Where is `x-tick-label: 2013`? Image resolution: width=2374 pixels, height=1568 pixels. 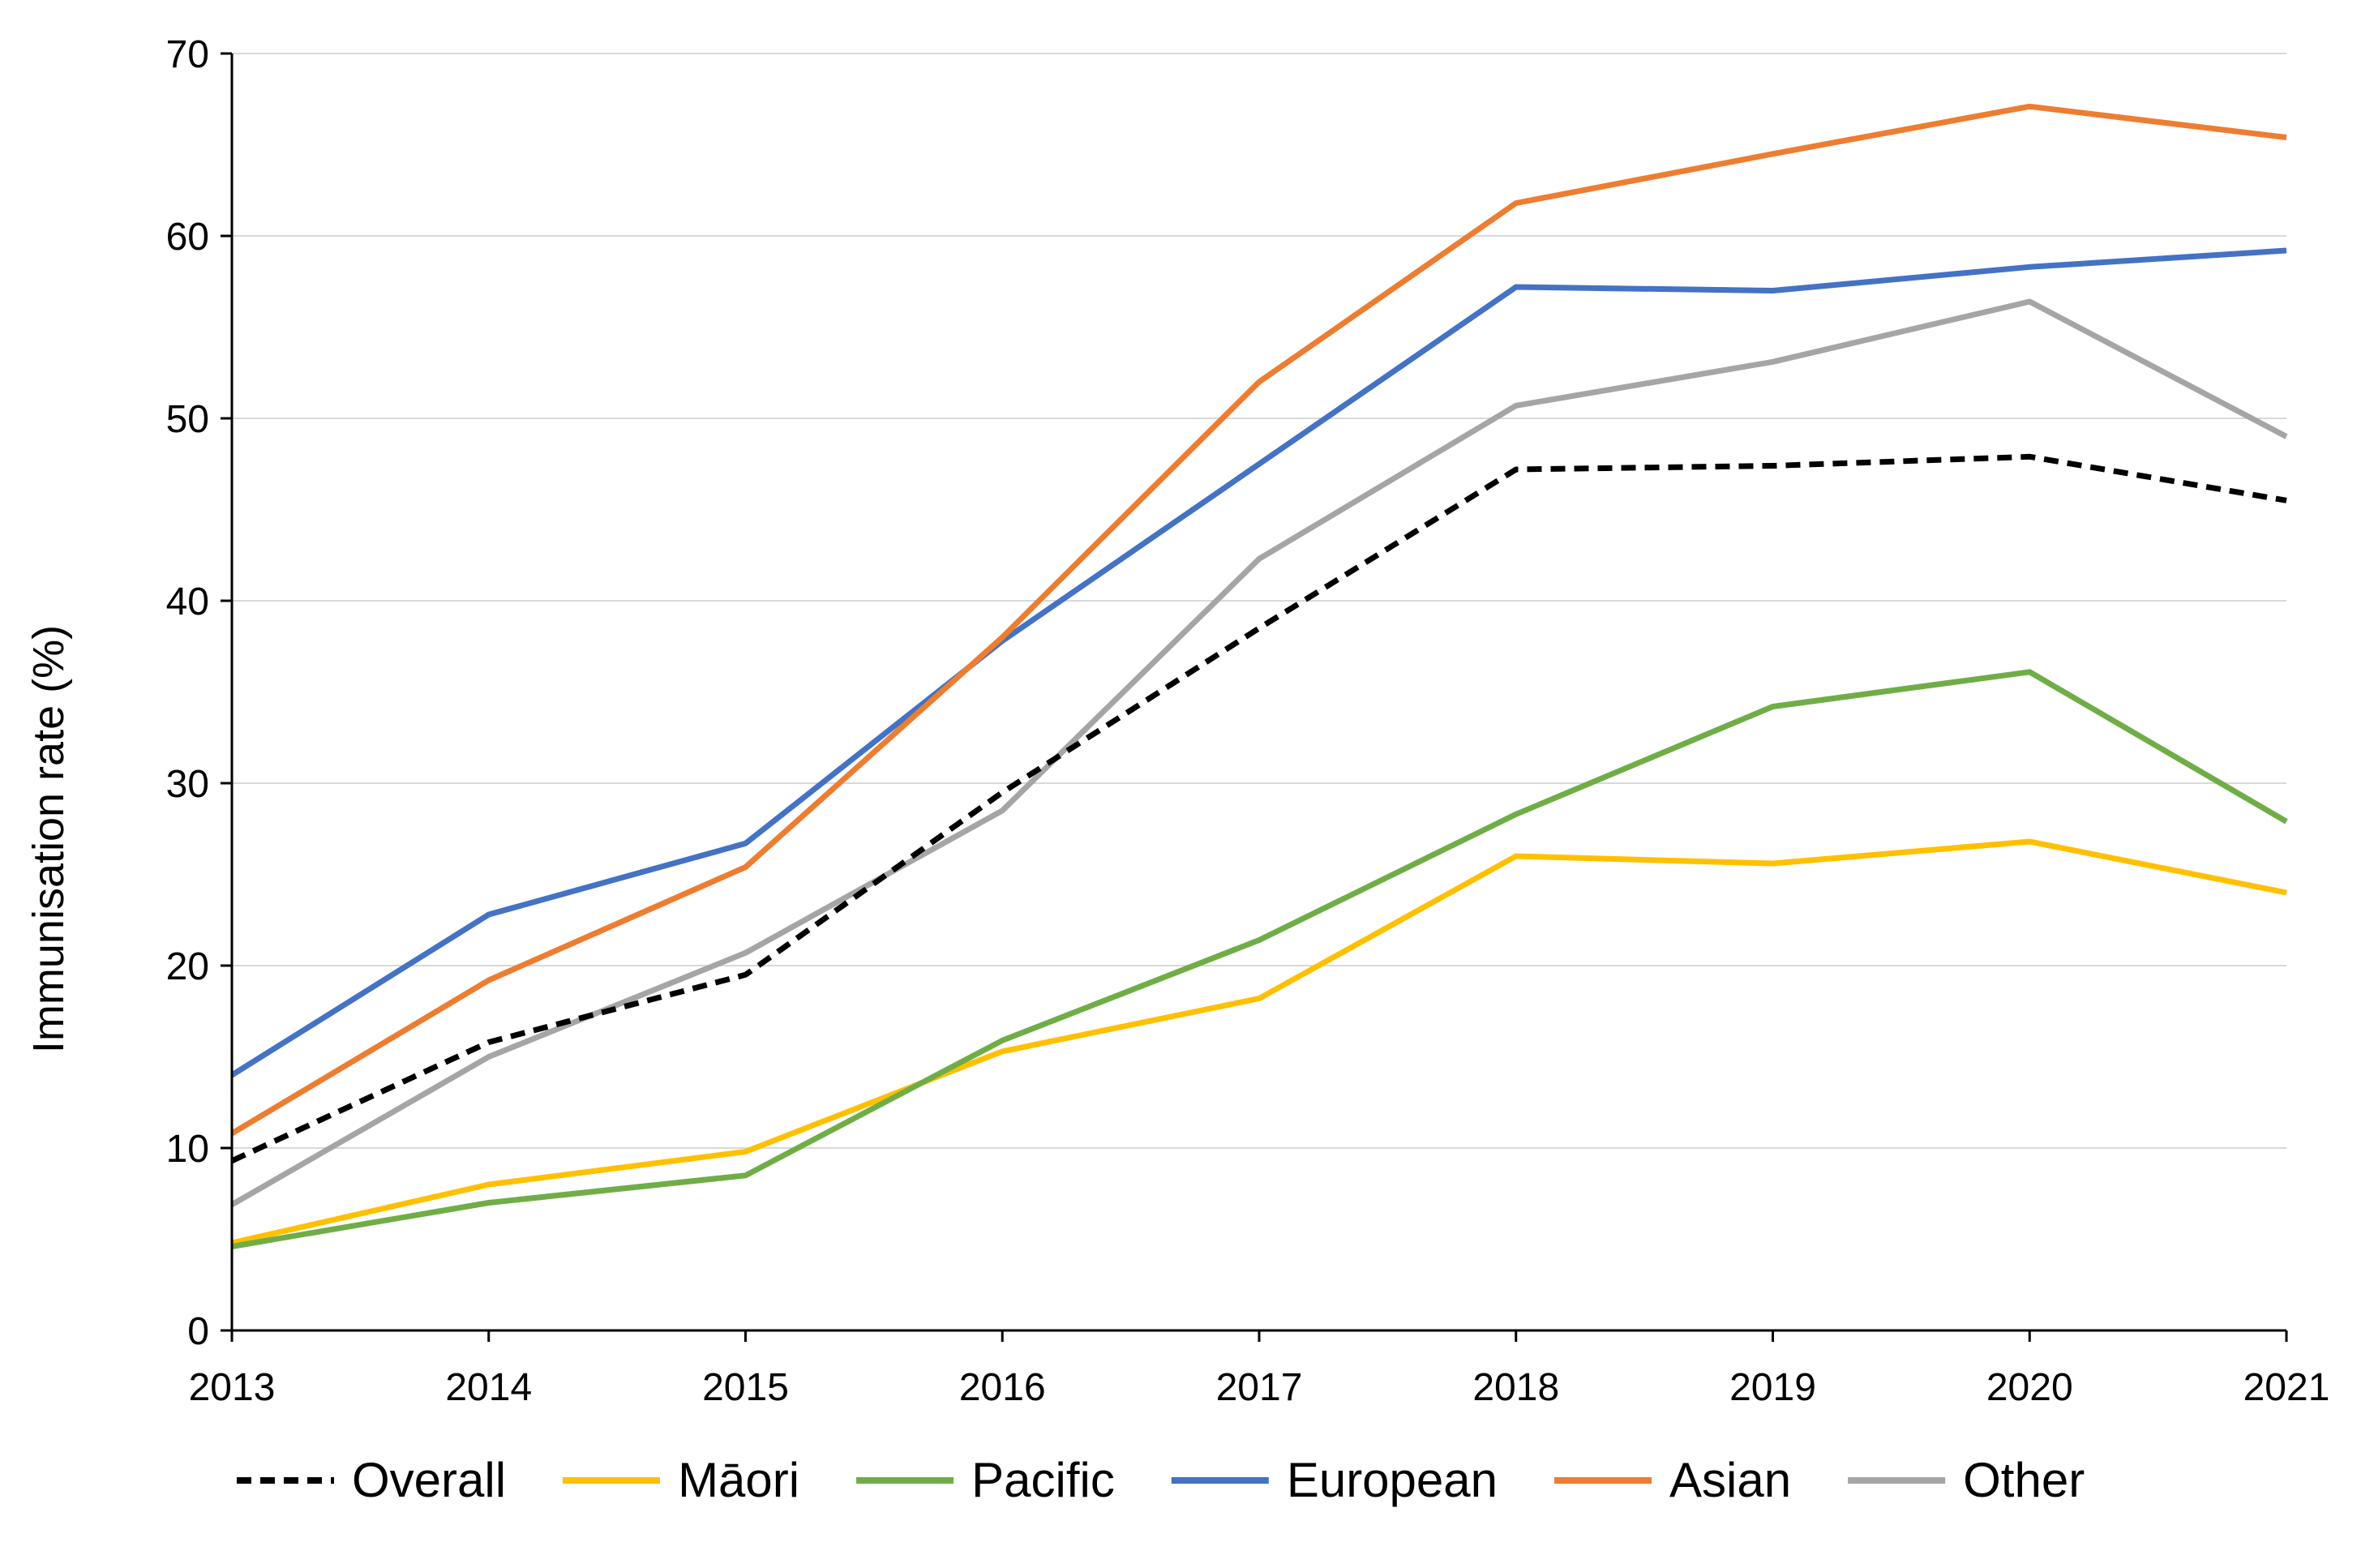
x-tick-label: 2013 is located at coordinates (232, 1387).